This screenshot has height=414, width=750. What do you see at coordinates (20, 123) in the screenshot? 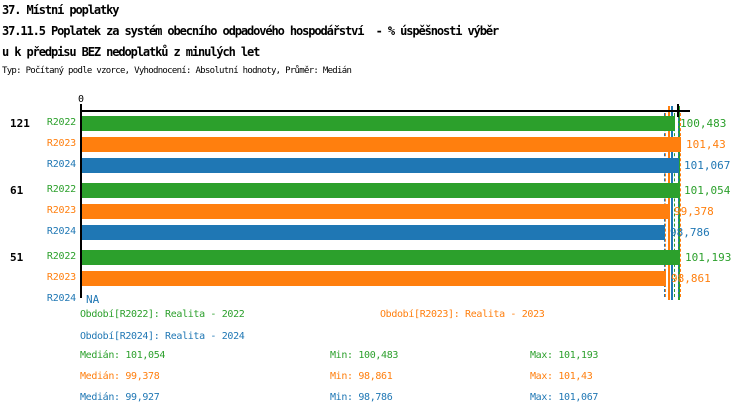
I see `group-label: 121` at bounding box center [20, 123].